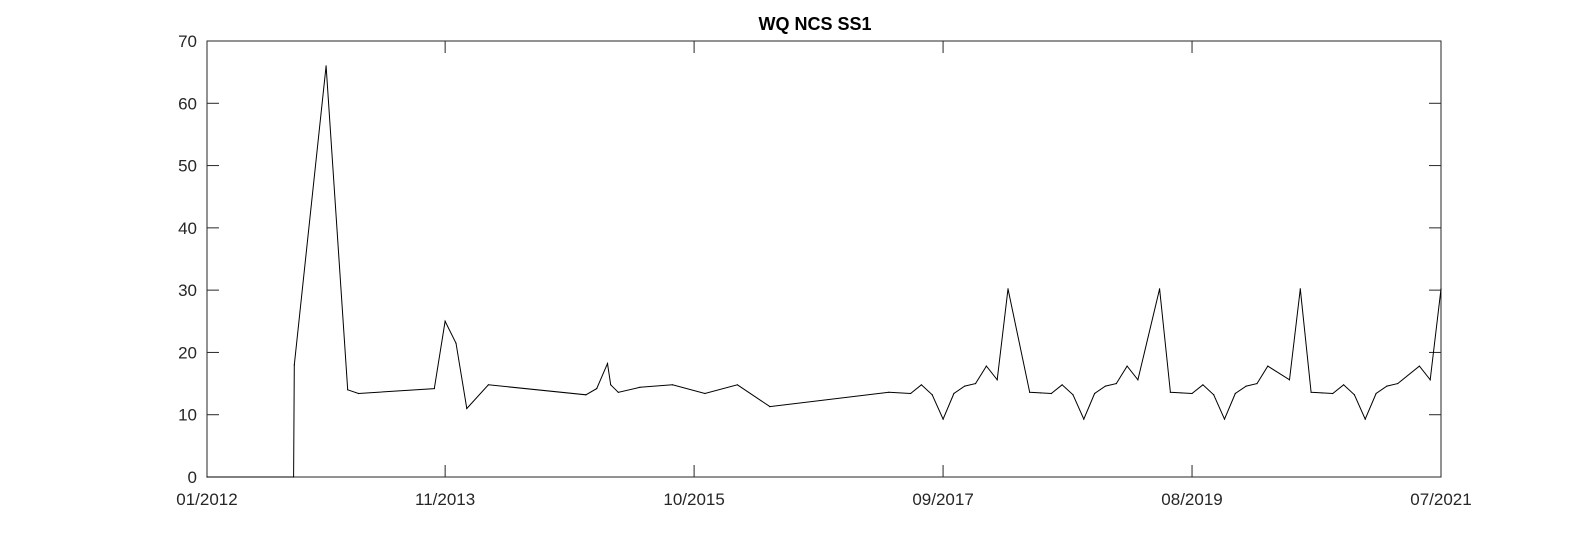  What do you see at coordinates (192, 477) in the screenshot?
I see `y-tick-label: 0` at bounding box center [192, 477].